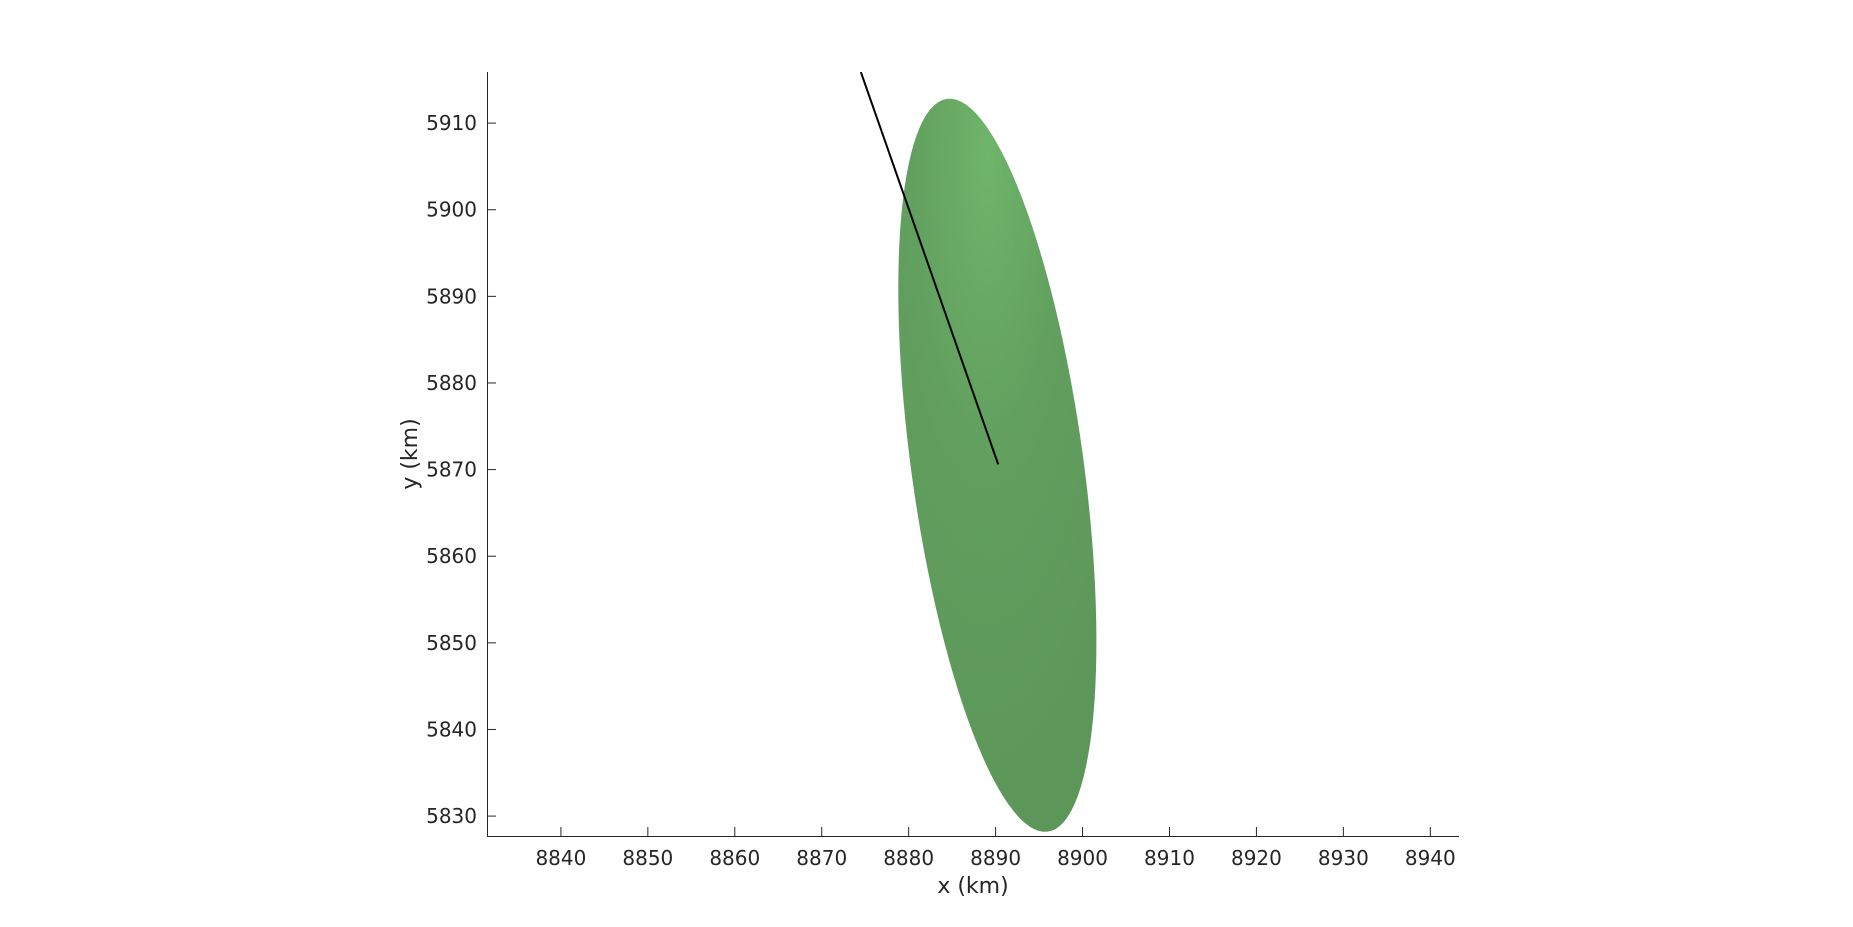  I want to click on x-tick-label: 8930, so click(1343, 858).